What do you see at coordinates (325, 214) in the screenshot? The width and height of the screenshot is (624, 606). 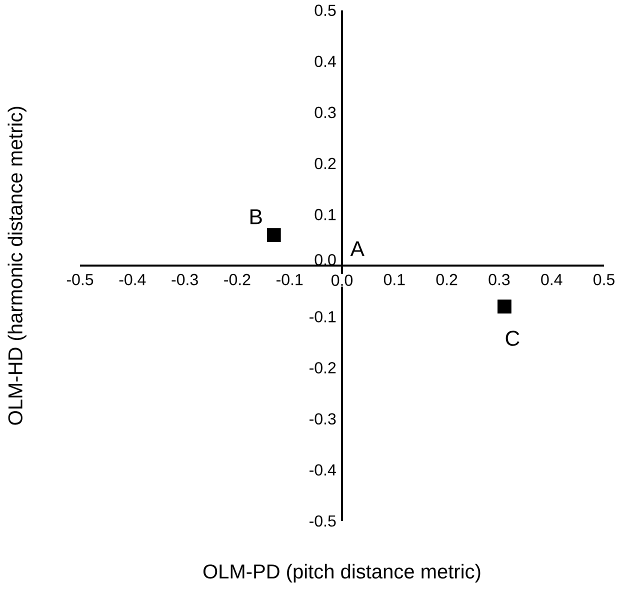 I see `y-tick-label: 0.1` at bounding box center [325, 214].